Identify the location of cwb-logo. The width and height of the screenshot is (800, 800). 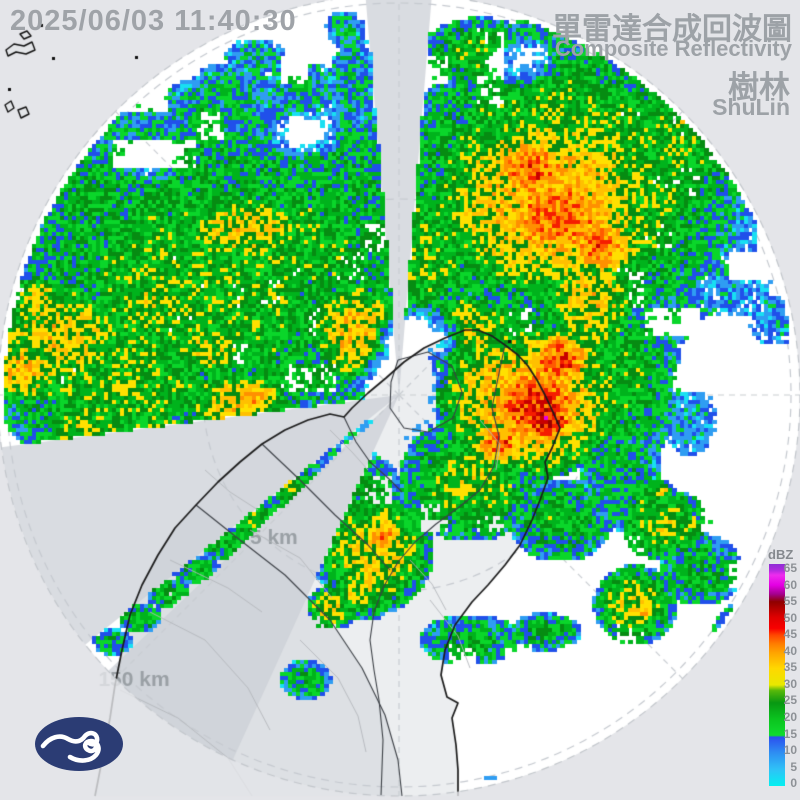
(79, 744).